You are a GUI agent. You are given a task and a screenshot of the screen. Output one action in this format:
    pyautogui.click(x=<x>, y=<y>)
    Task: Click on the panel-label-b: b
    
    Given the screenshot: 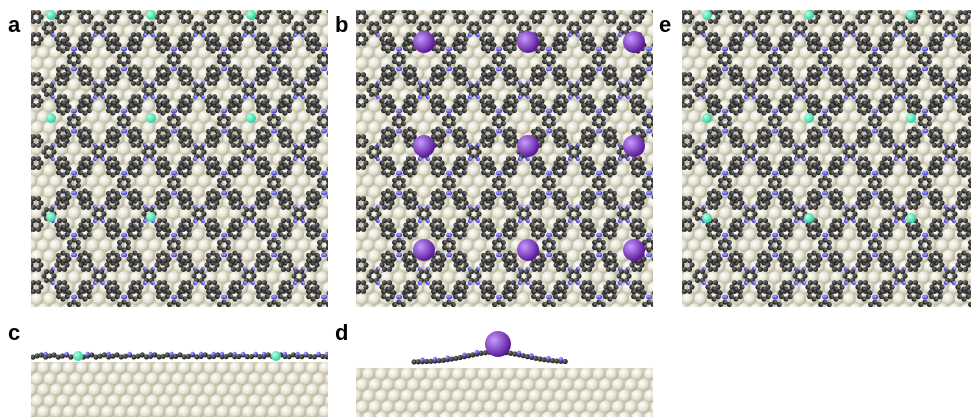 What is the action you would take?
    pyautogui.click(x=342, y=24)
    